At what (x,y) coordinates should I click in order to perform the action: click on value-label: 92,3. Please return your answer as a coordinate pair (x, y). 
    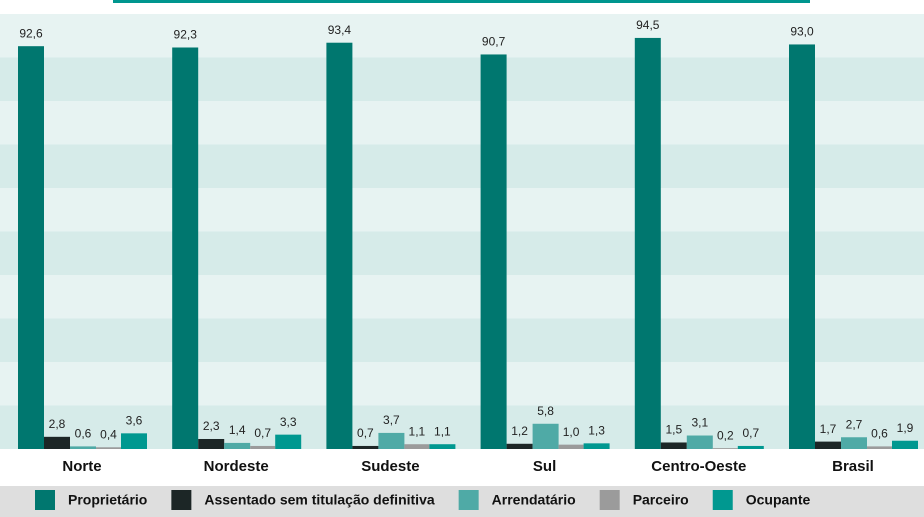
    Looking at the image, I should click on (186, 35).